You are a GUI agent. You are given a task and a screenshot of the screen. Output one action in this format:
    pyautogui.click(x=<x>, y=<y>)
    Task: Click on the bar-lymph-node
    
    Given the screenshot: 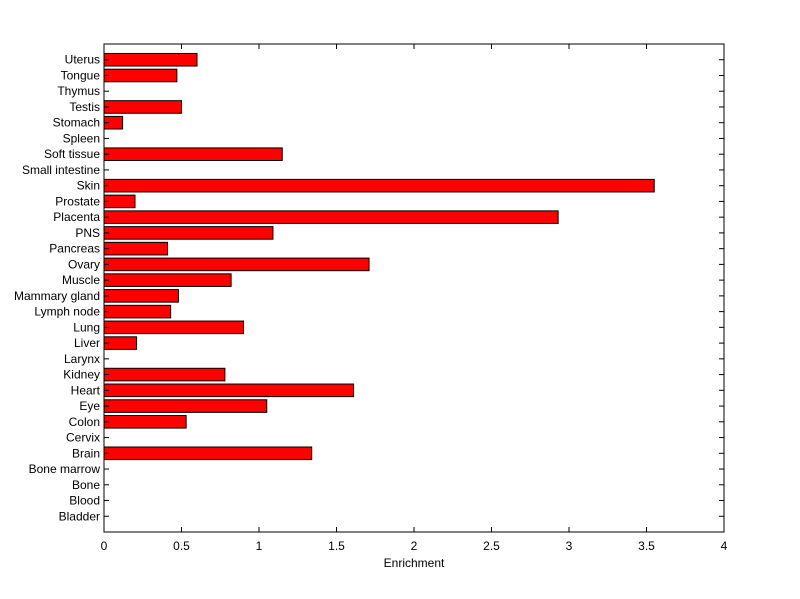 What is the action you would take?
    pyautogui.click(x=137, y=311)
    